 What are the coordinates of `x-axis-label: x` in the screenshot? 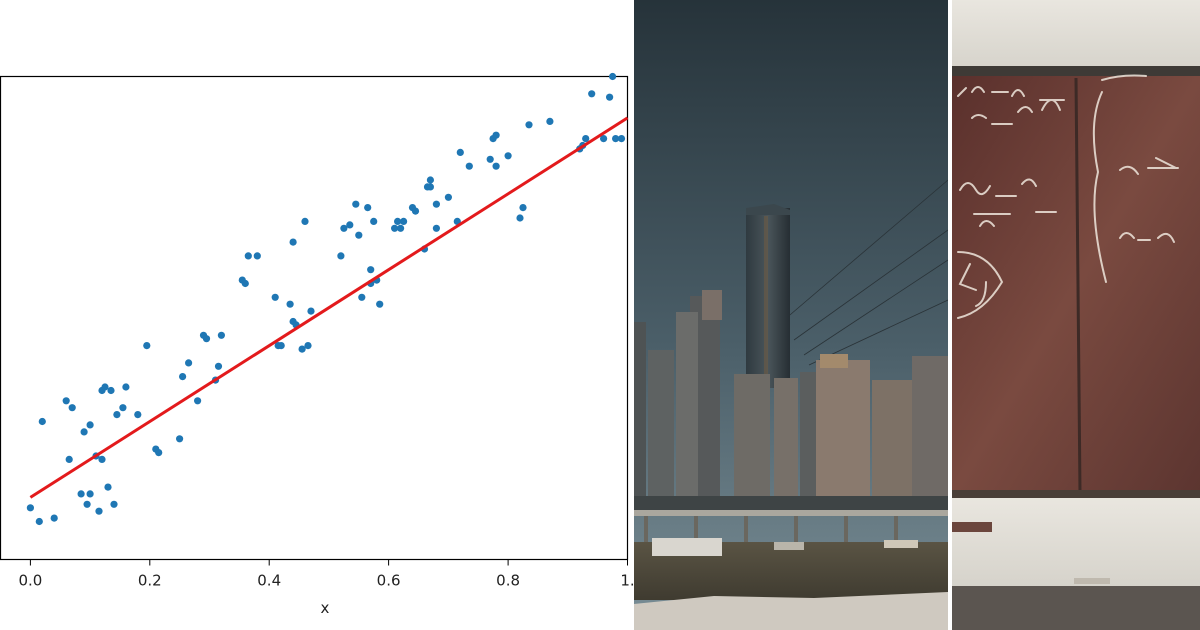 It's located at (325, 608).